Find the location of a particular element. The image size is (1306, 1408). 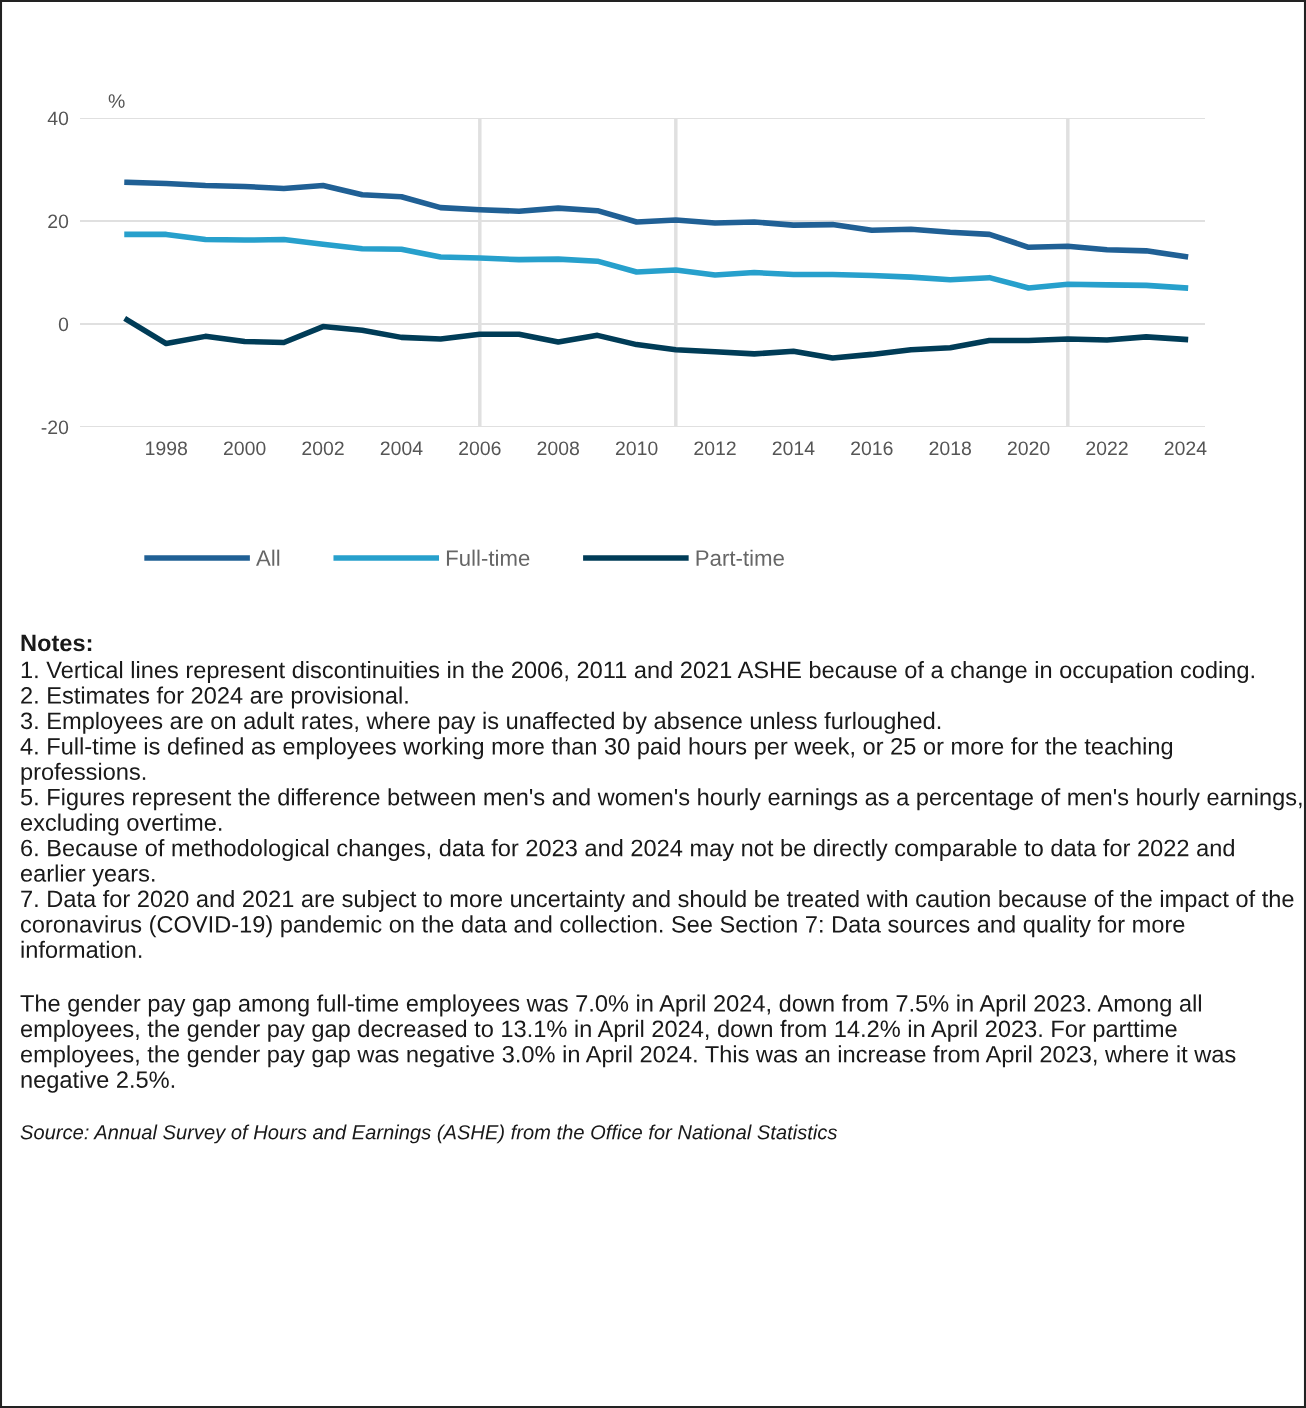

y-axis-title: % is located at coordinates (116, 101).